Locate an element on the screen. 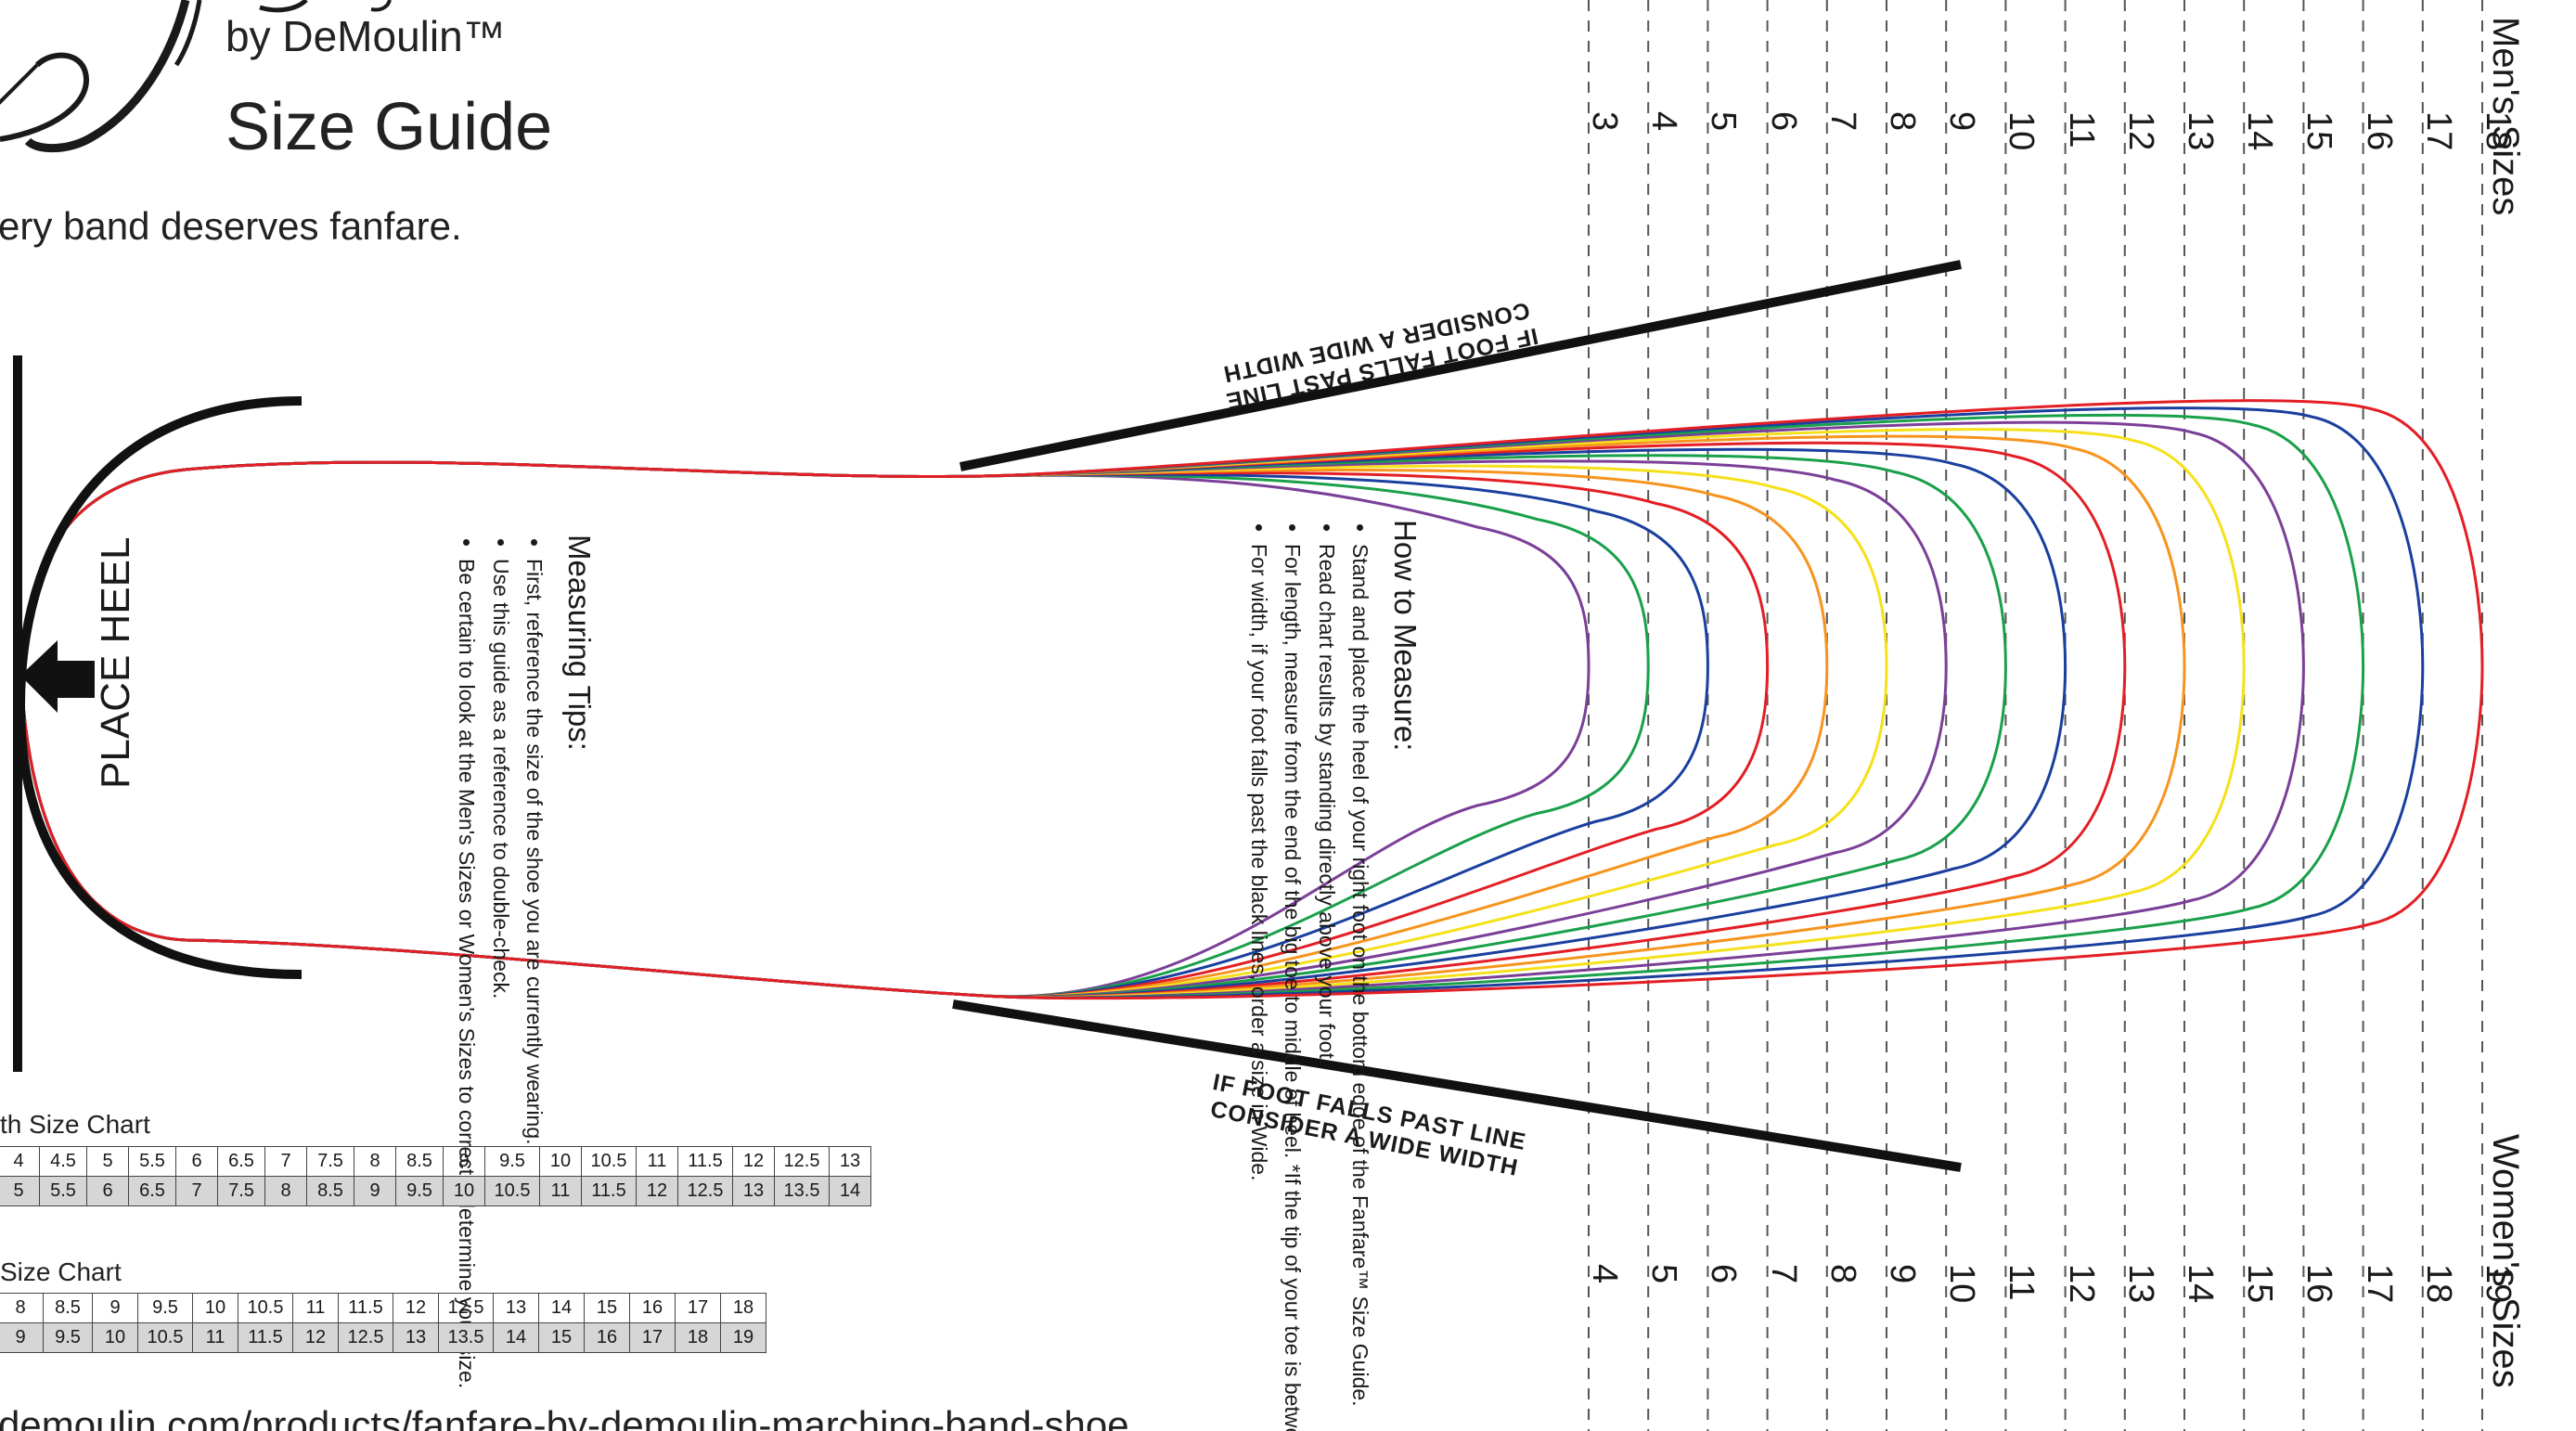 This screenshot has width=2576, height=1431. womens-sizes-label: Women's Sizes is located at coordinates (2505, 1261).